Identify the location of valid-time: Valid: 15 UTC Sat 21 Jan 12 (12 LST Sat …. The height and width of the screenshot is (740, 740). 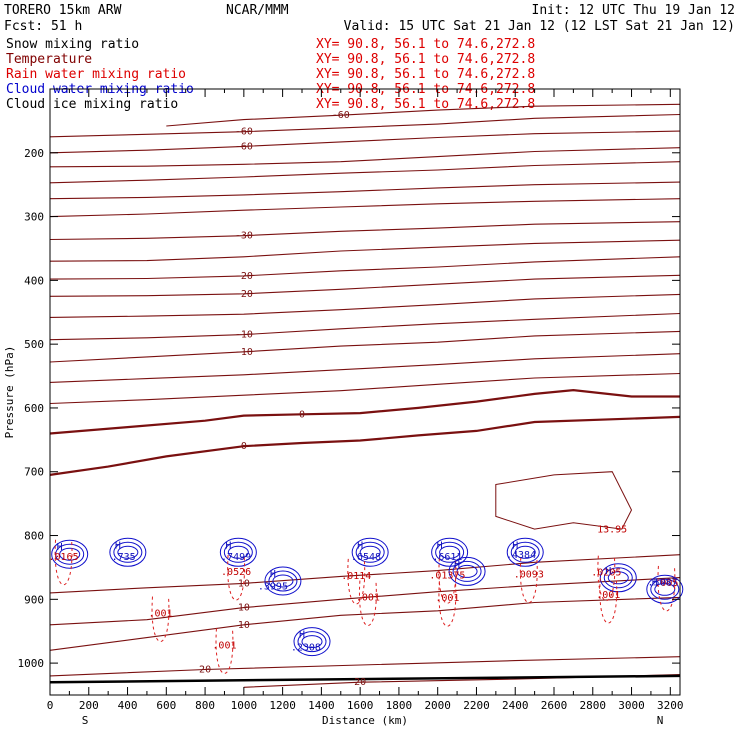
(539, 26).